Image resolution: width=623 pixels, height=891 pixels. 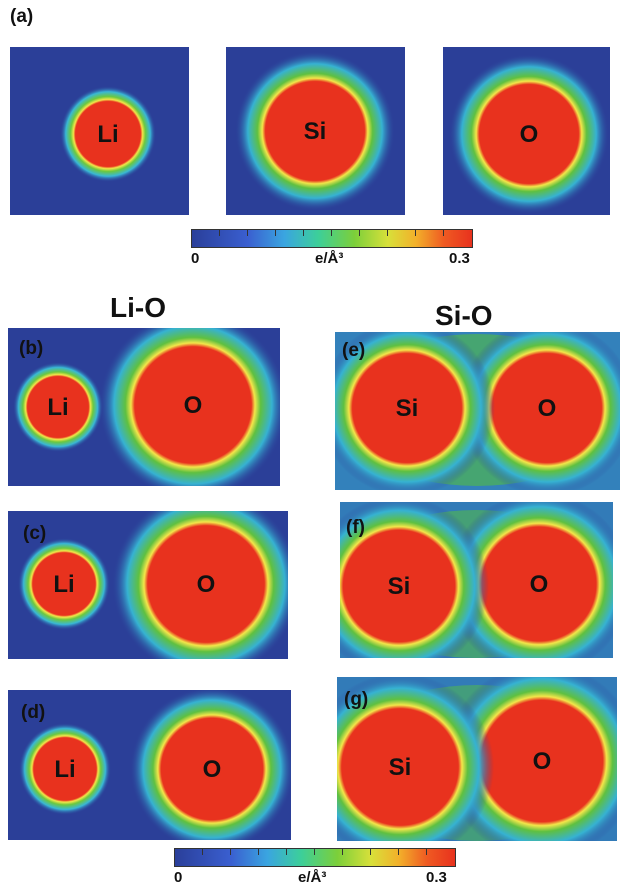 I want to click on panel-label-a: (a), so click(x=22, y=16).